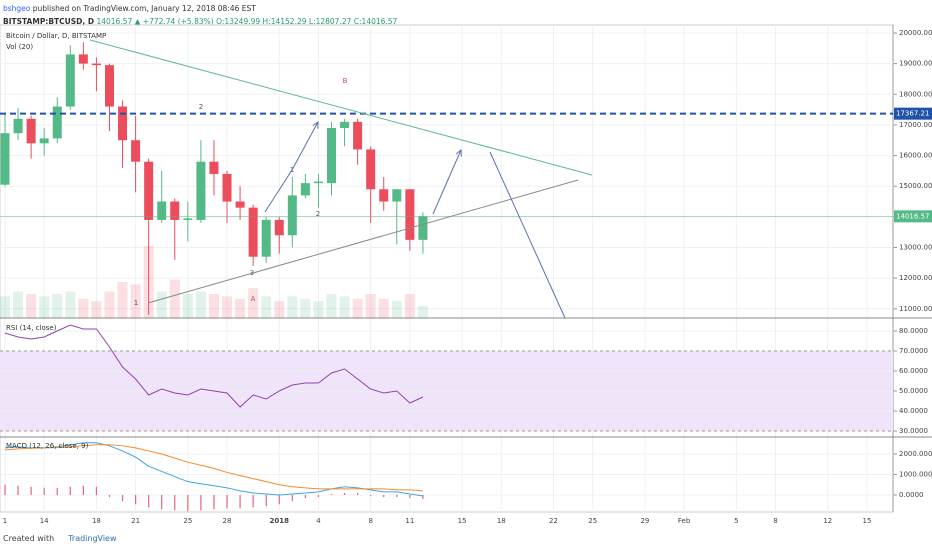  I want to click on created: Created with, so click(29, 538).